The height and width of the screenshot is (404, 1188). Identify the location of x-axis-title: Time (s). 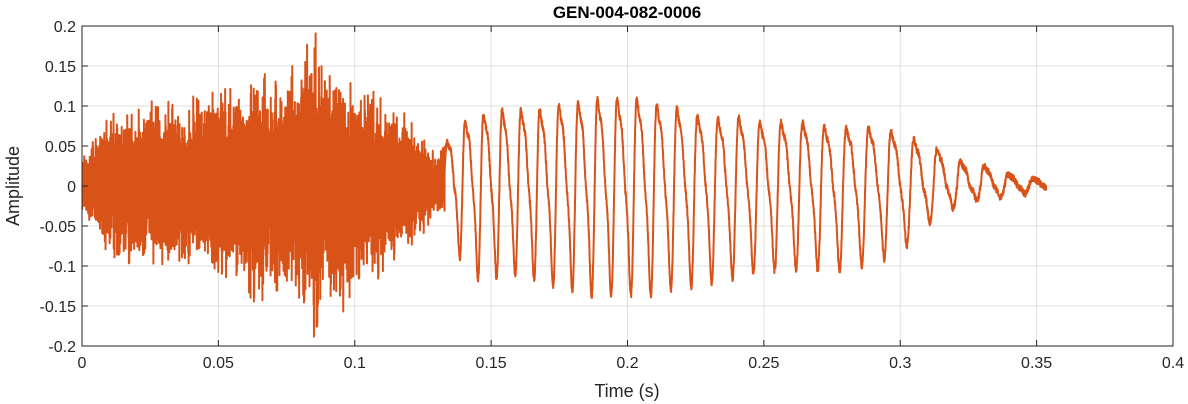
(626, 391).